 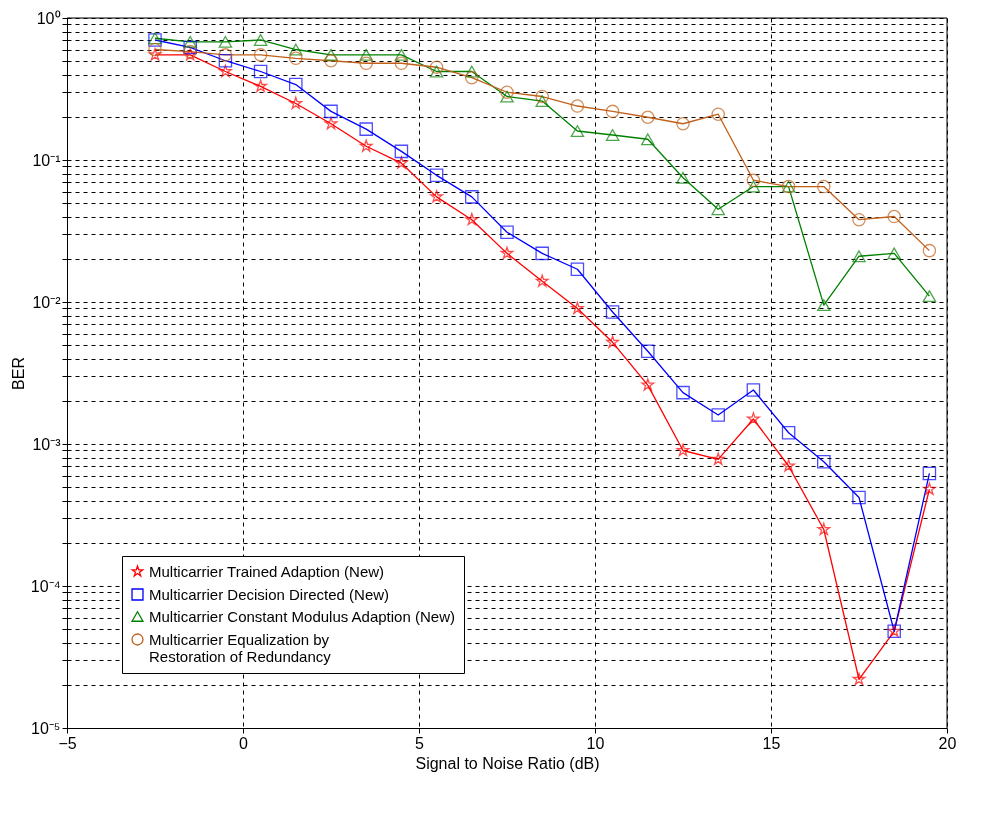 What do you see at coordinates (420, 743) in the screenshot?
I see `x-tick-label: 5` at bounding box center [420, 743].